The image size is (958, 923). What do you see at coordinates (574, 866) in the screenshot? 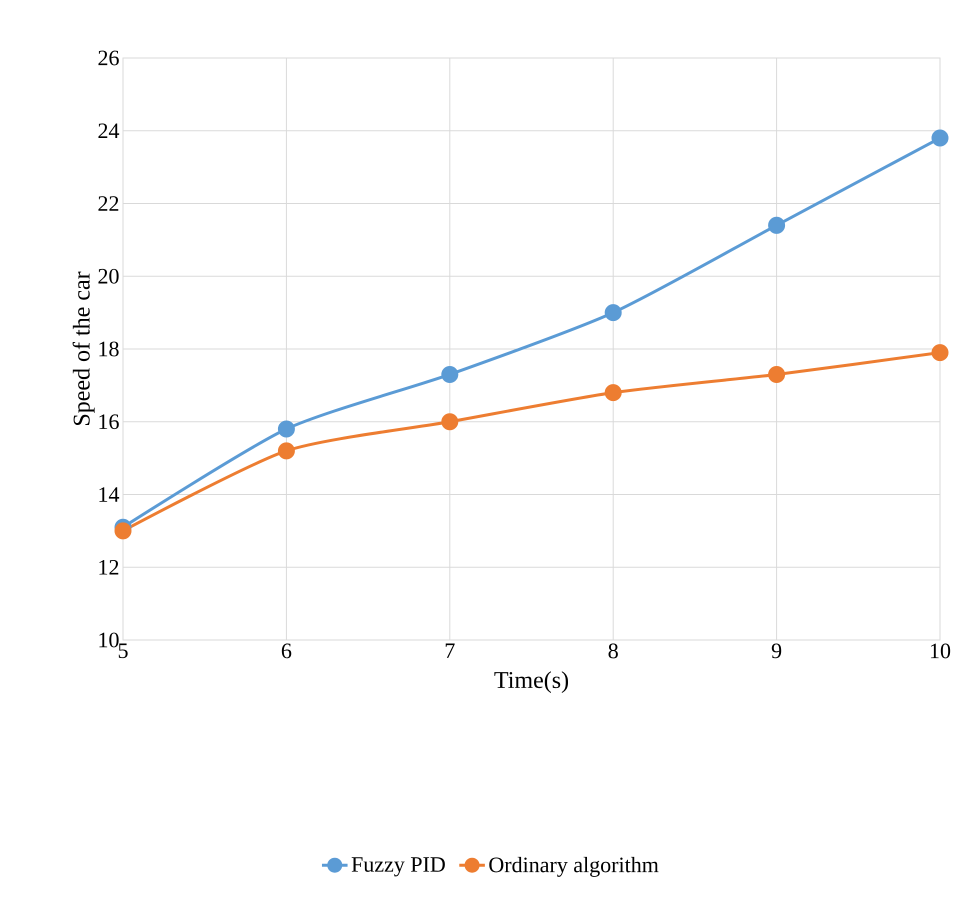
I see `legend-label: Ordinary algorithm` at bounding box center [574, 866].